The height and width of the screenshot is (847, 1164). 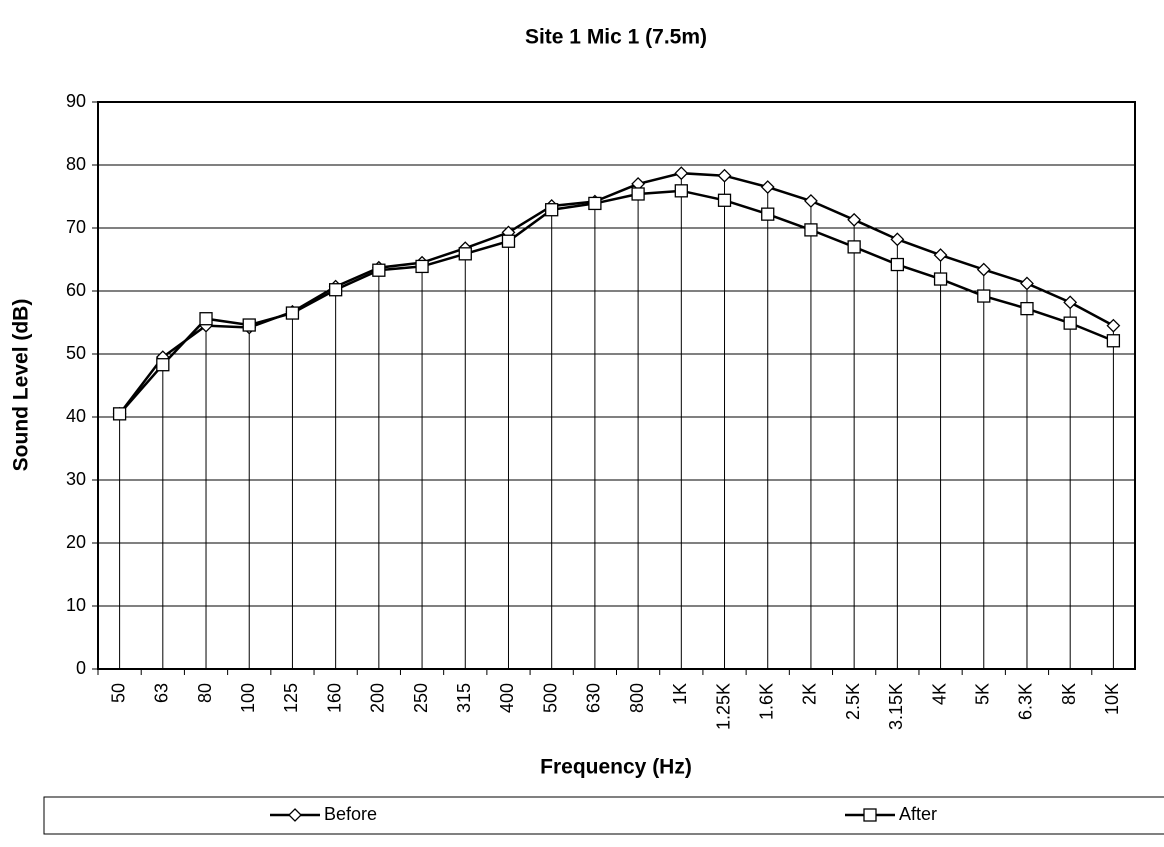 I want to click on y-tick-label: 30, so click(x=76, y=479).